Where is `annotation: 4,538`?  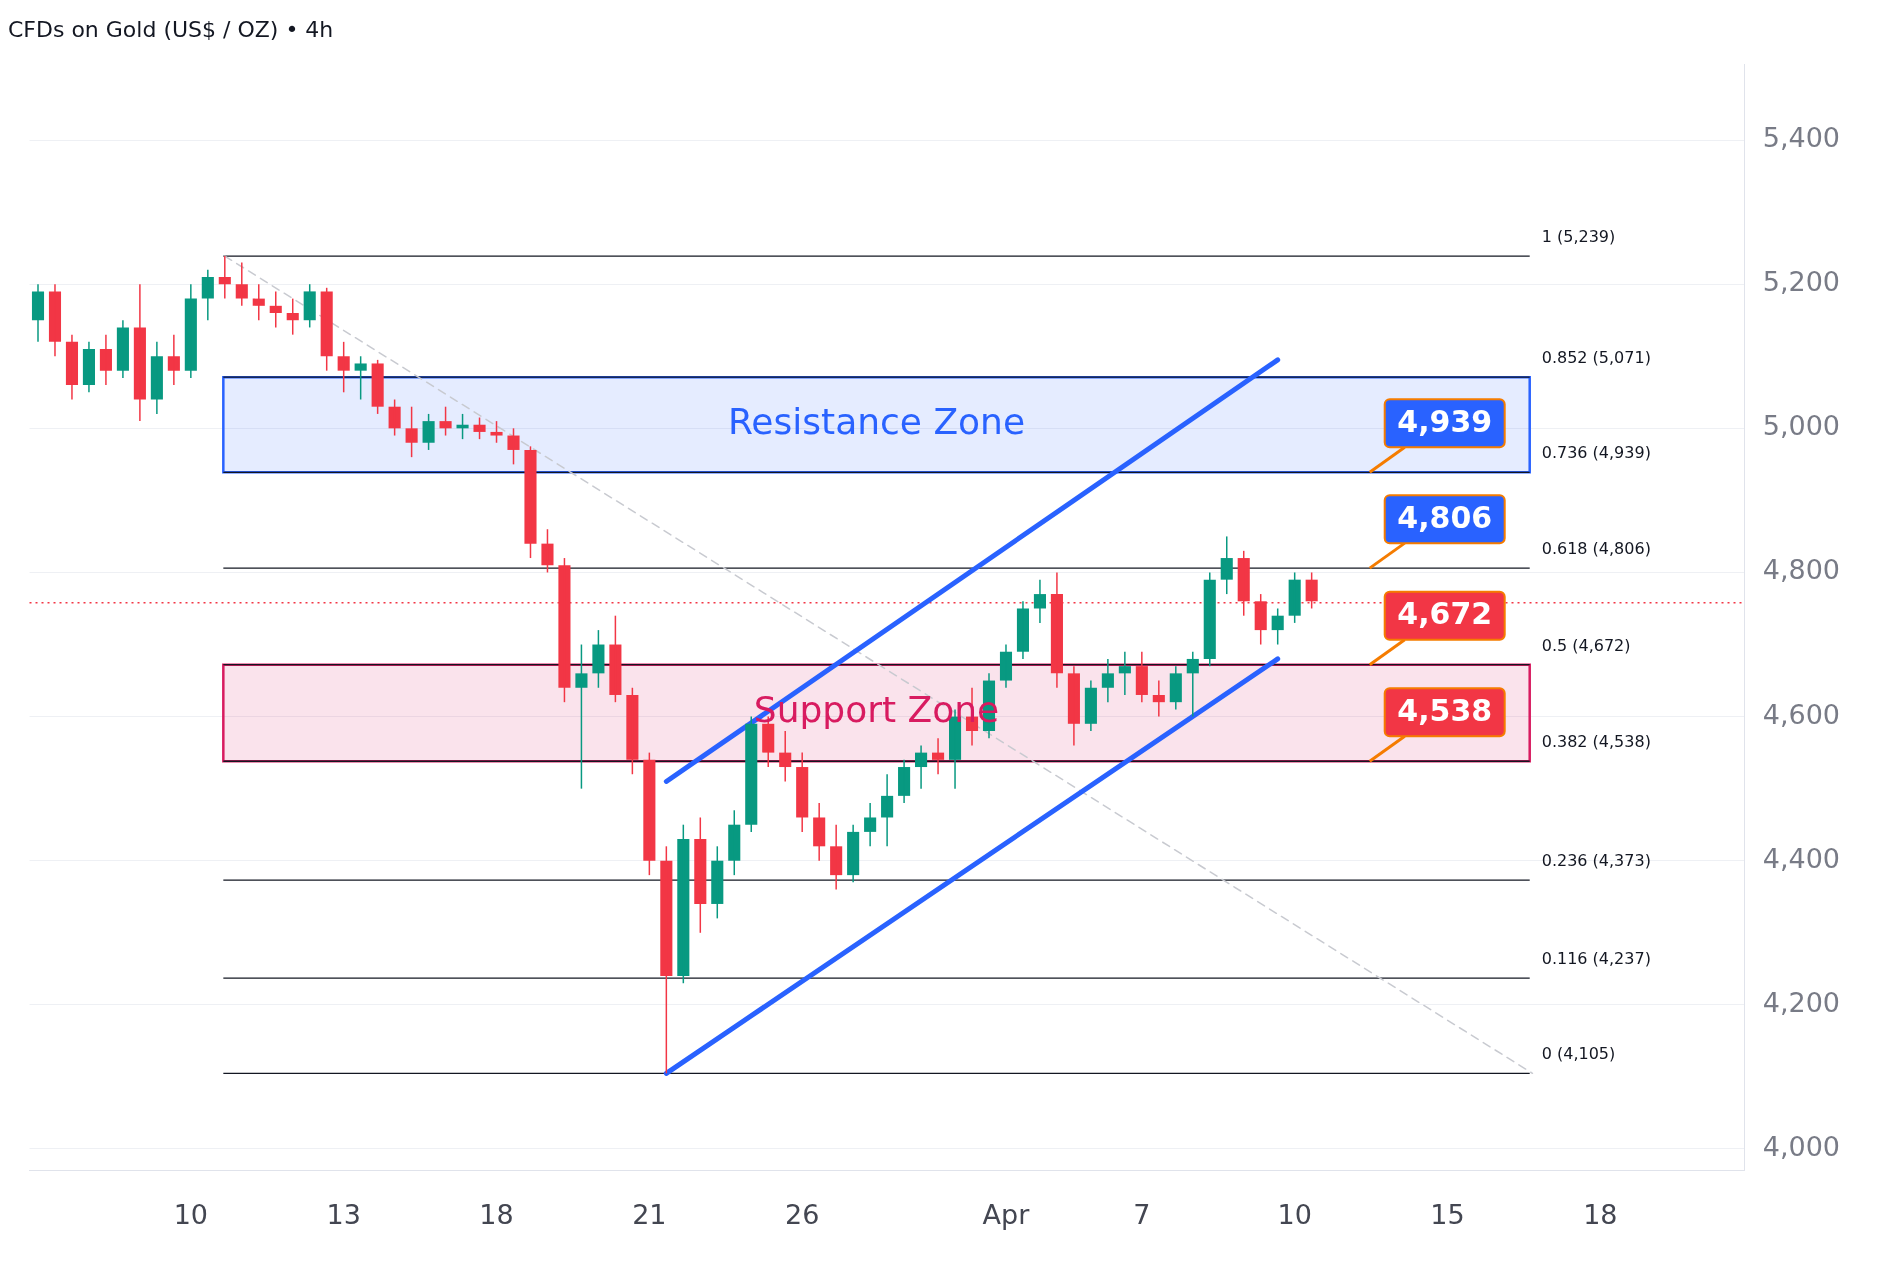
annotation: 4,538 is located at coordinates (1445, 711).